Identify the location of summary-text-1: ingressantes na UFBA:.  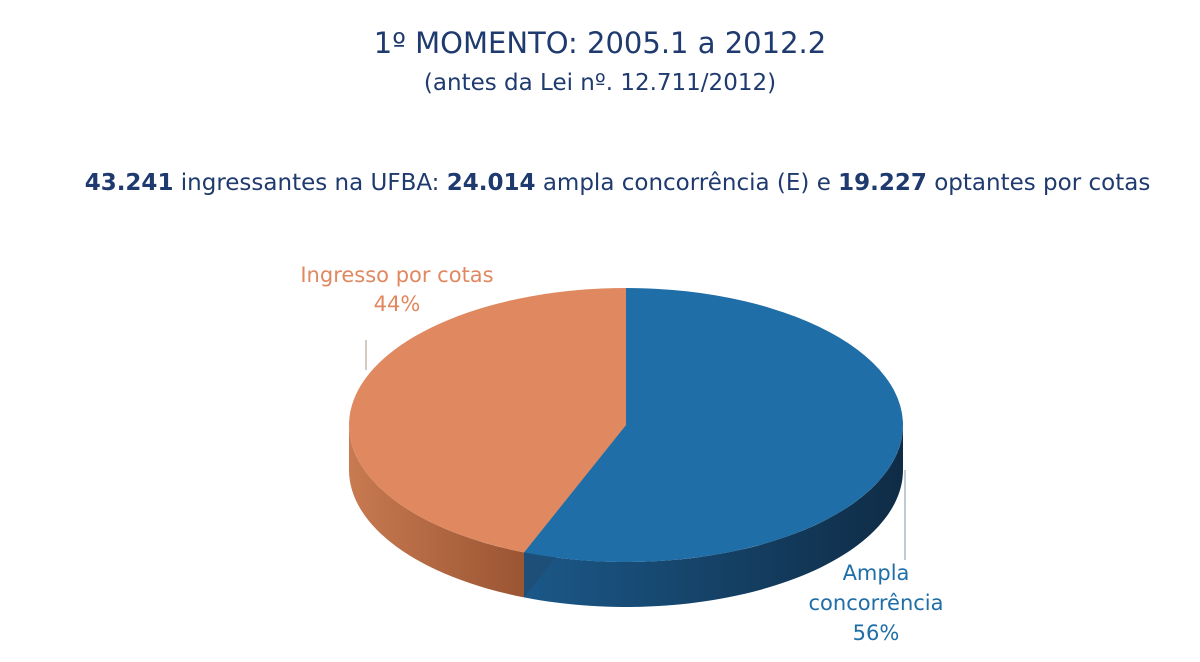
(310, 183).